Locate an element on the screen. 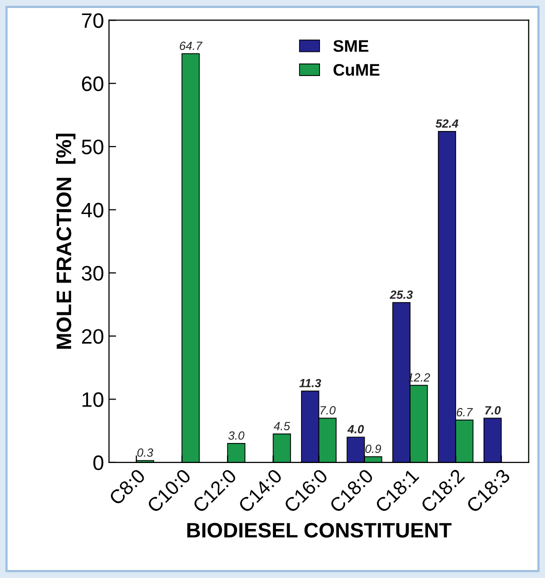  data-label: 52.4 is located at coordinates (447, 123).